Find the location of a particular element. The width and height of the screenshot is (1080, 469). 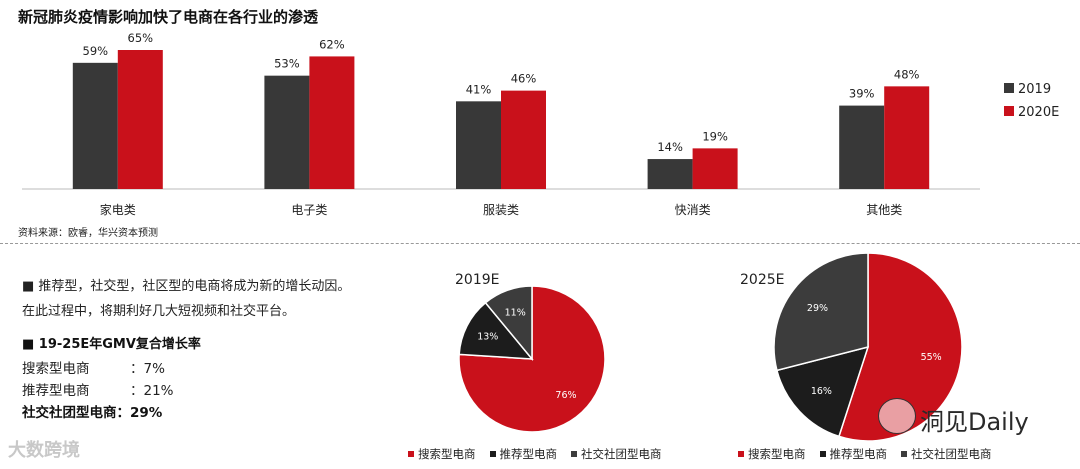

chart-title: 新冠肺炎疫情影响加快了电商在各行业的渗透 is located at coordinates (168, 17).